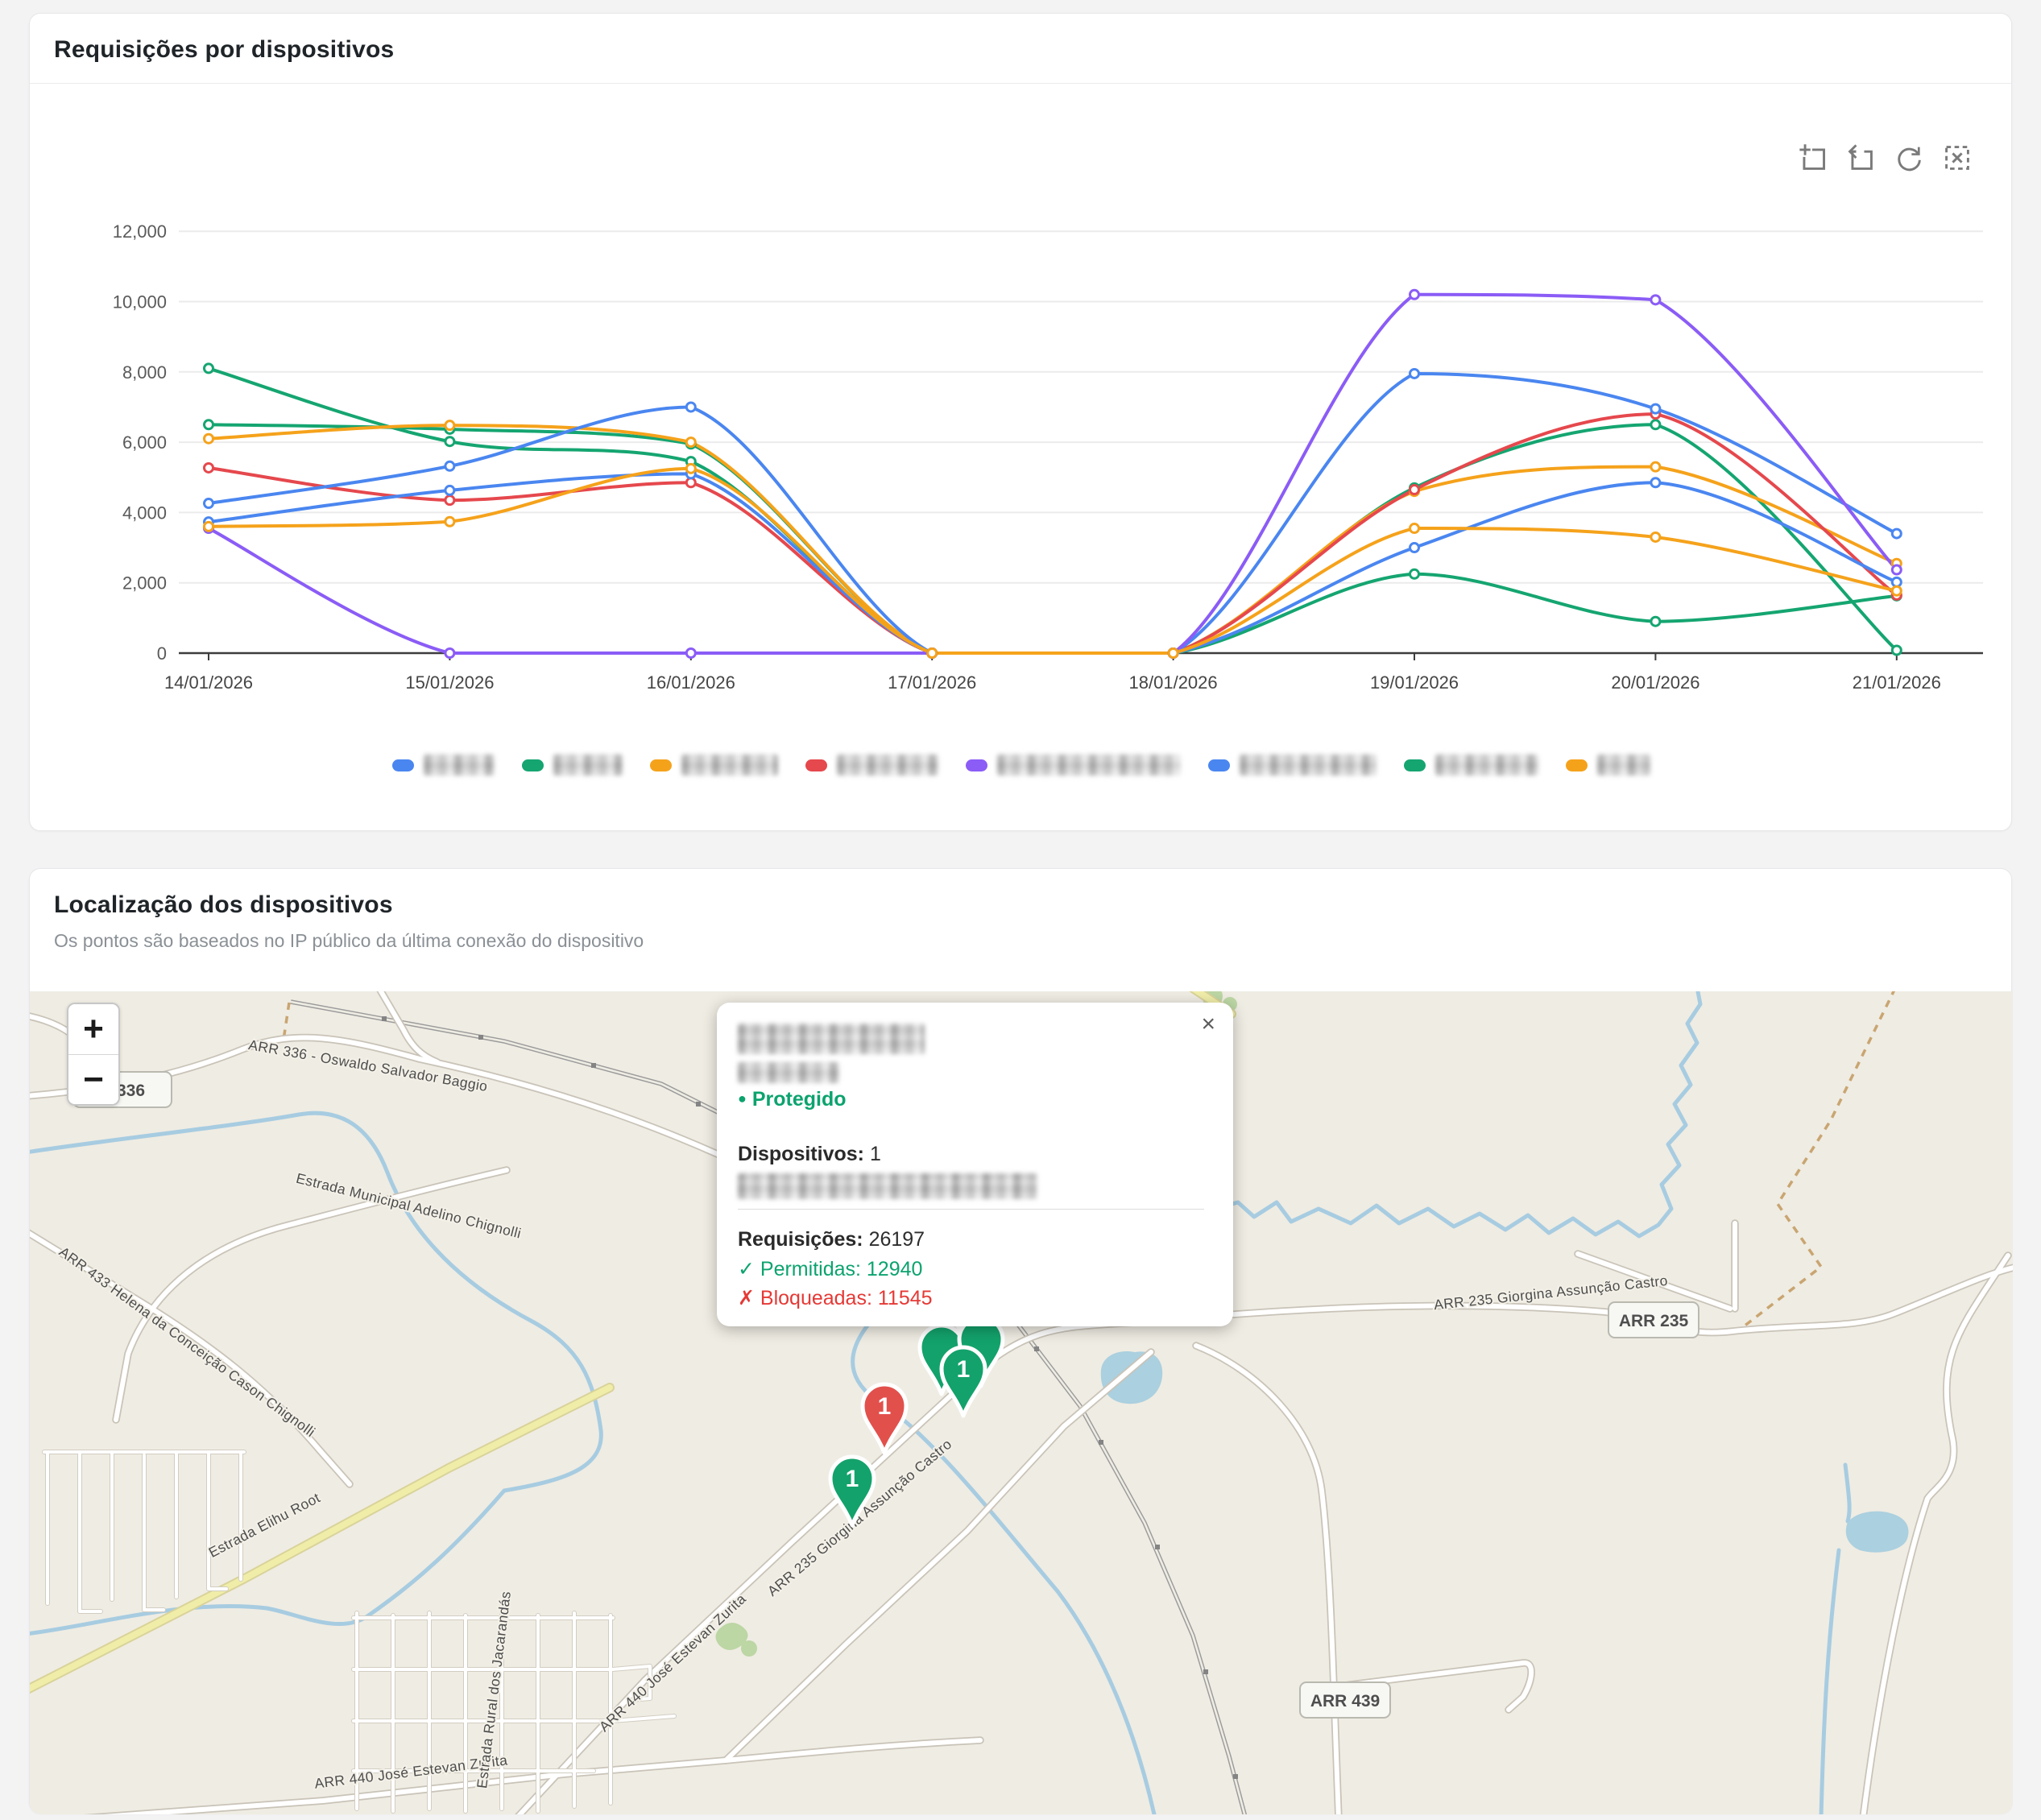 Image resolution: width=2041 pixels, height=1820 pixels. Describe the element at coordinates (223, 904) in the screenshot. I see `map-card-title: Localização dos dispositivos` at that location.